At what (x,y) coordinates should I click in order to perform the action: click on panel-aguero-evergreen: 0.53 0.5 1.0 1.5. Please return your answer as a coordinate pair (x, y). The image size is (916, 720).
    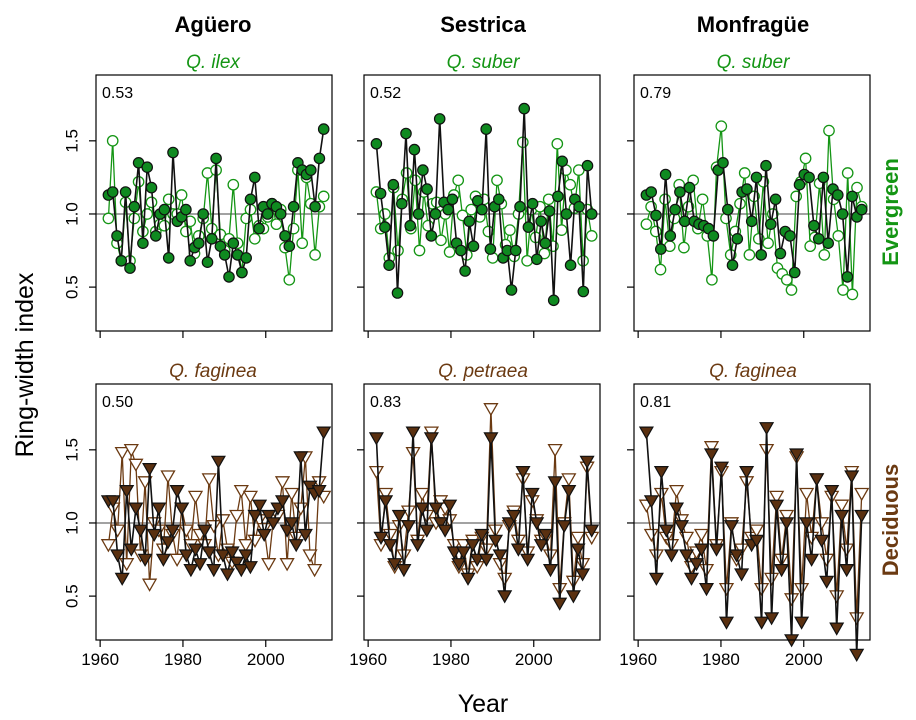
    Looking at the image, I should click on (197, 206).